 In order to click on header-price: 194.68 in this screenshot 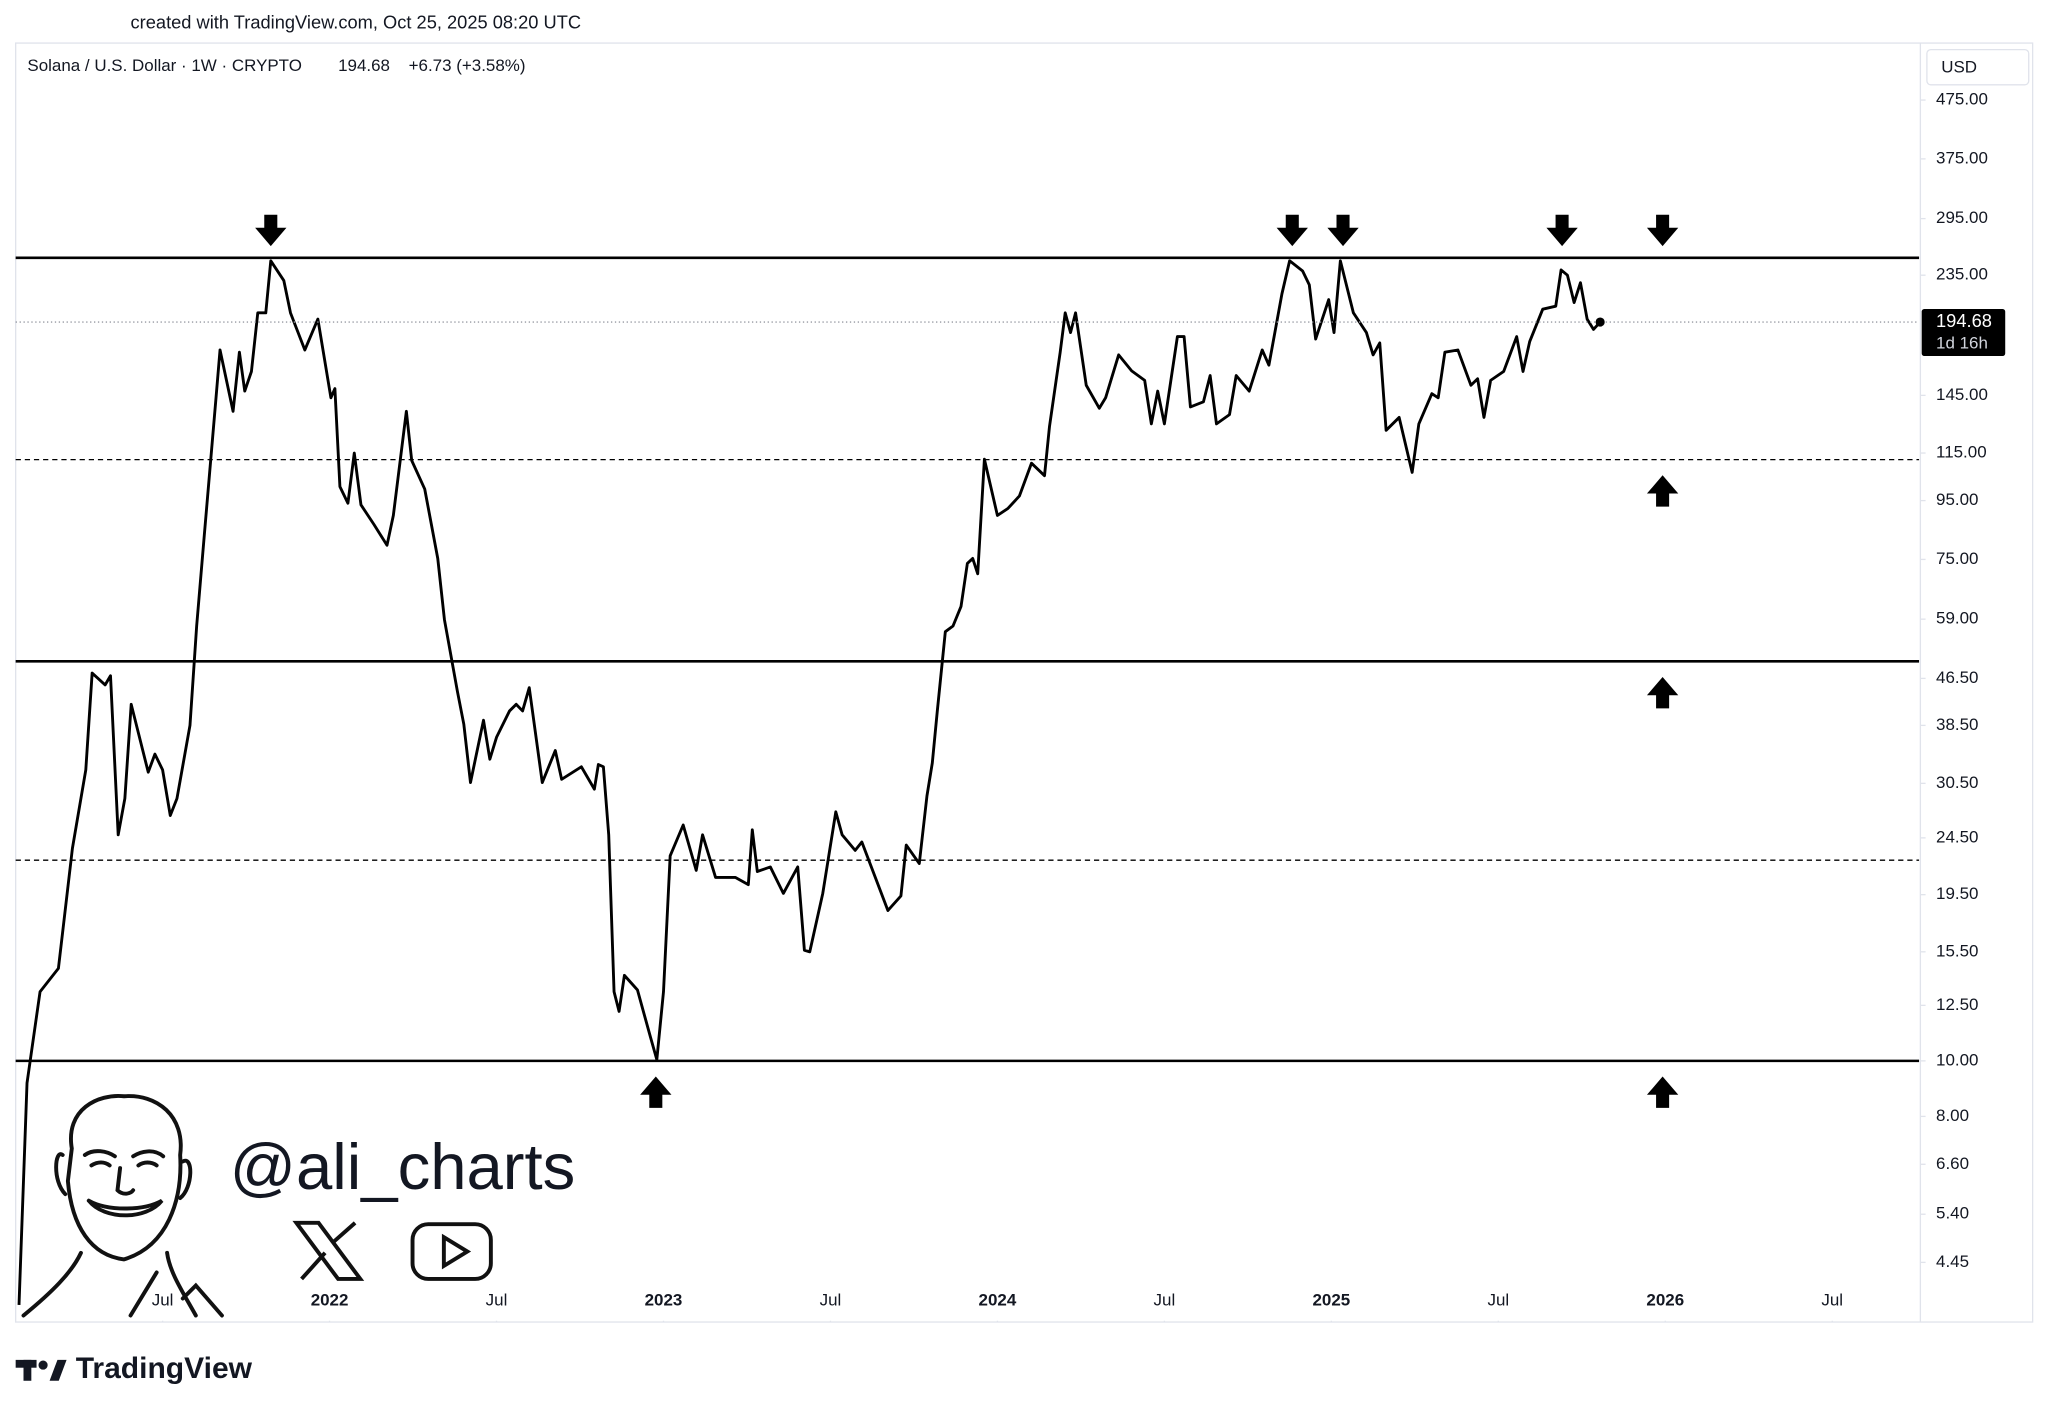, I will do `click(364, 65)`.